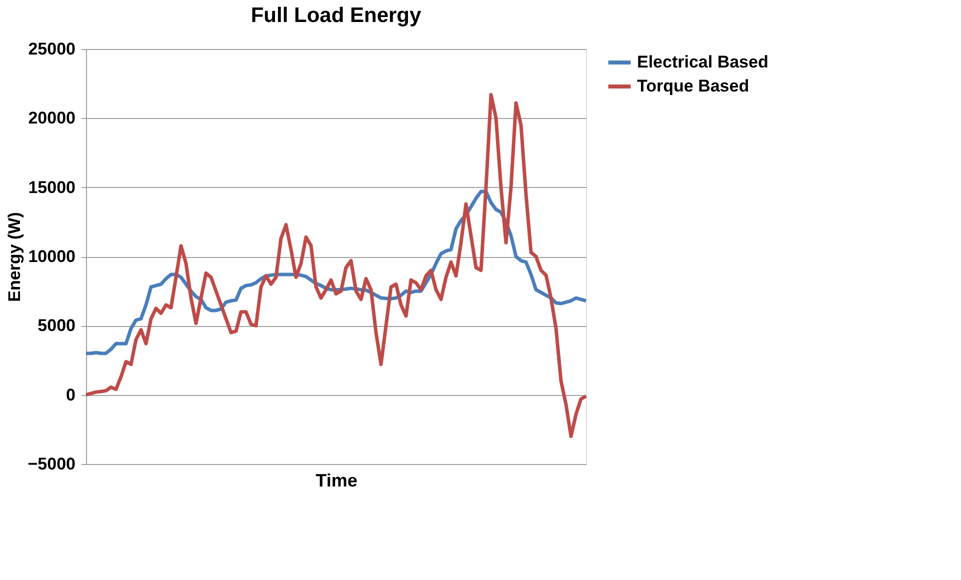 Image resolution: width=961 pixels, height=580 pixels. Describe the element at coordinates (702, 62) in the screenshot. I see `legend-label: Electrical Based` at that location.